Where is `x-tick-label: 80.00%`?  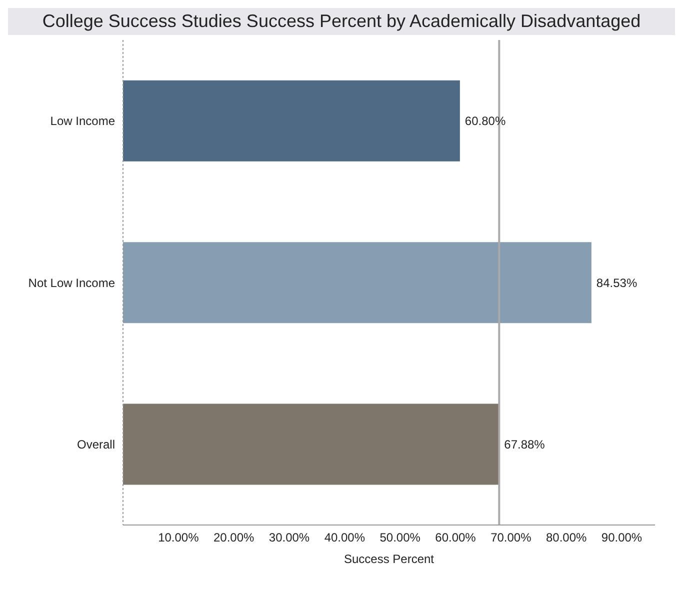 x-tick-label: 80.00% is located at coordinates (567, 537).